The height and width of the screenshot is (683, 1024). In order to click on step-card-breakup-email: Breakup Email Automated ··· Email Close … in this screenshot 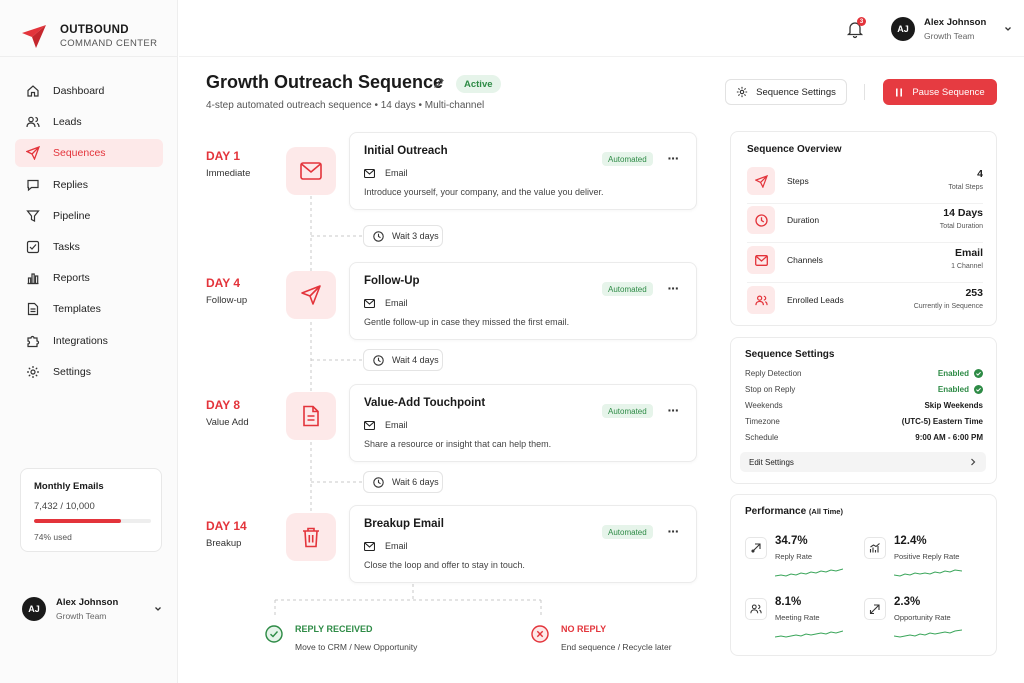, I will do `click(523, 544)`.